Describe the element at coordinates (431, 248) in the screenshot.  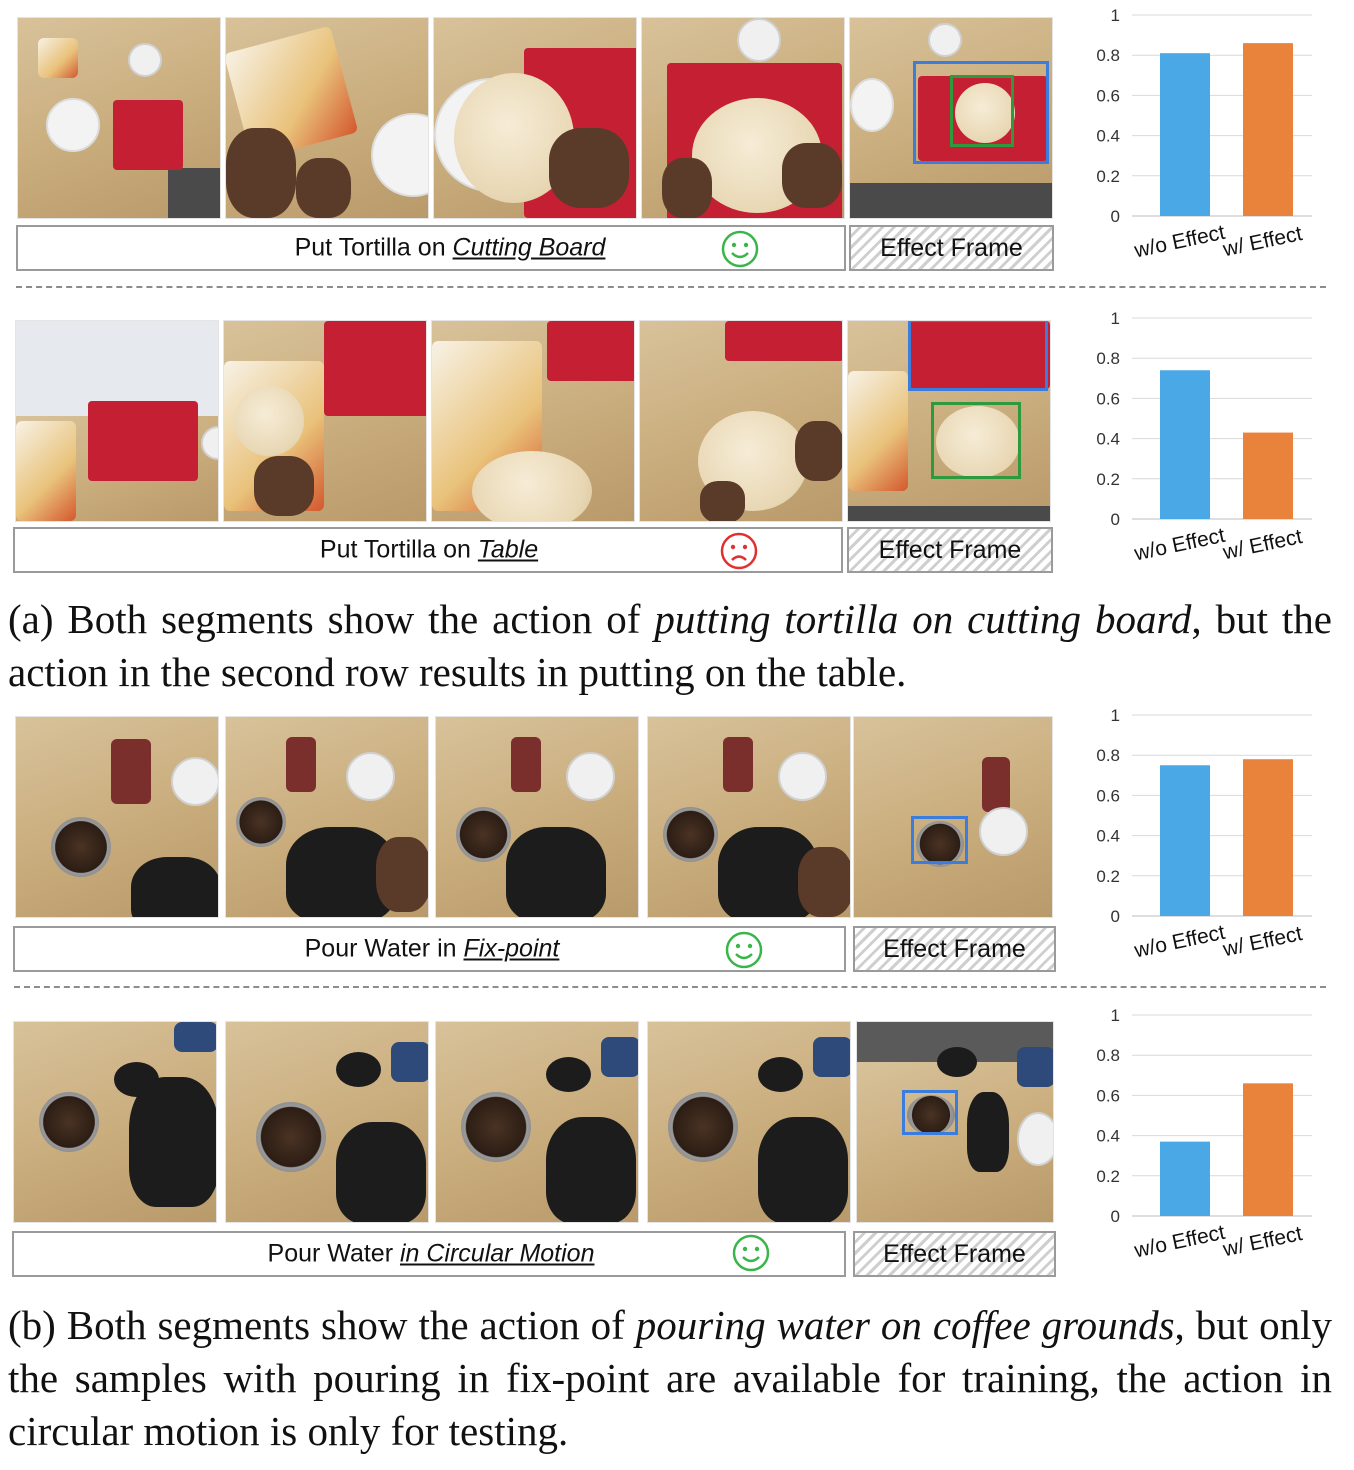
I see `action-caption: Put Tortilla on Cutting Board` at that location.